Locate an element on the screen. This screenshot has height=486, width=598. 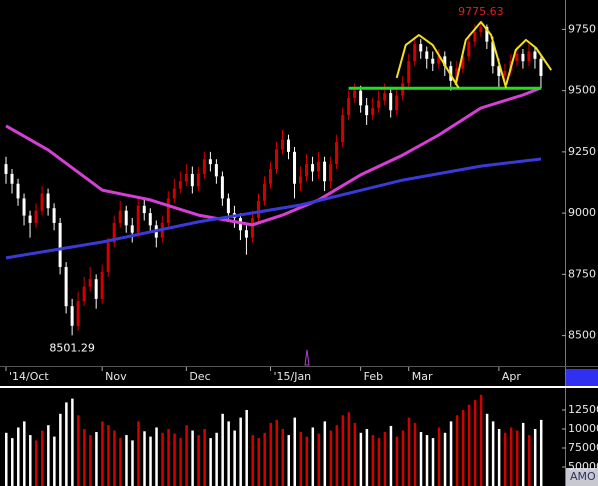
volume-label: AMO is located at coordinates (583, 476).